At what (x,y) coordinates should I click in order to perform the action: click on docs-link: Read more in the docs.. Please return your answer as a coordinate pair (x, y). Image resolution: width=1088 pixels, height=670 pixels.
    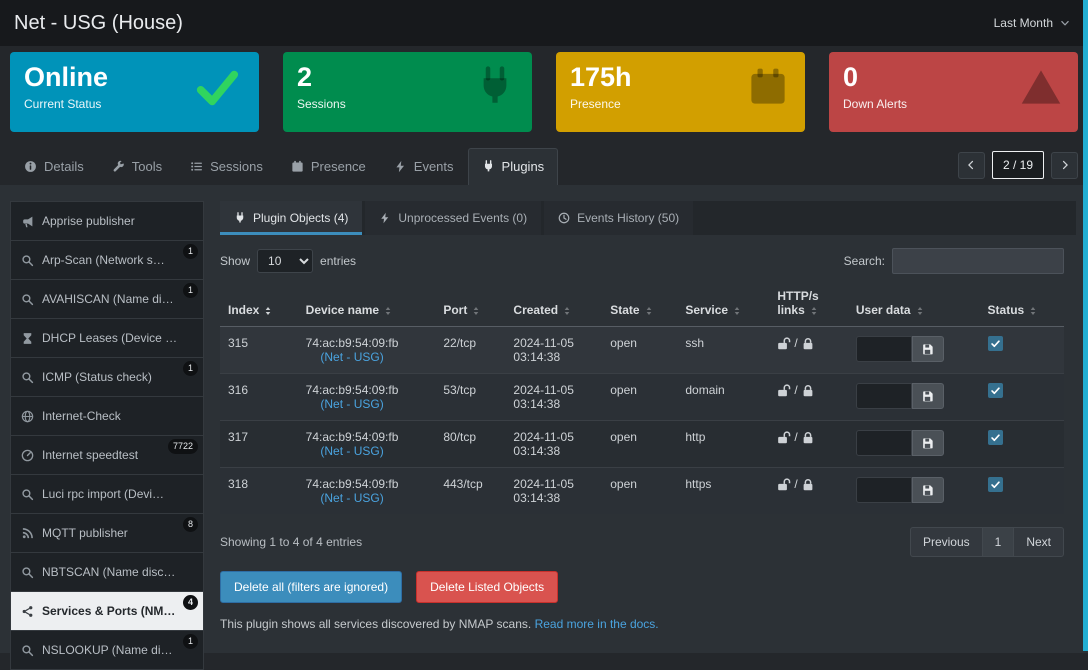
    Looking at the image, I should click on (596, 624).